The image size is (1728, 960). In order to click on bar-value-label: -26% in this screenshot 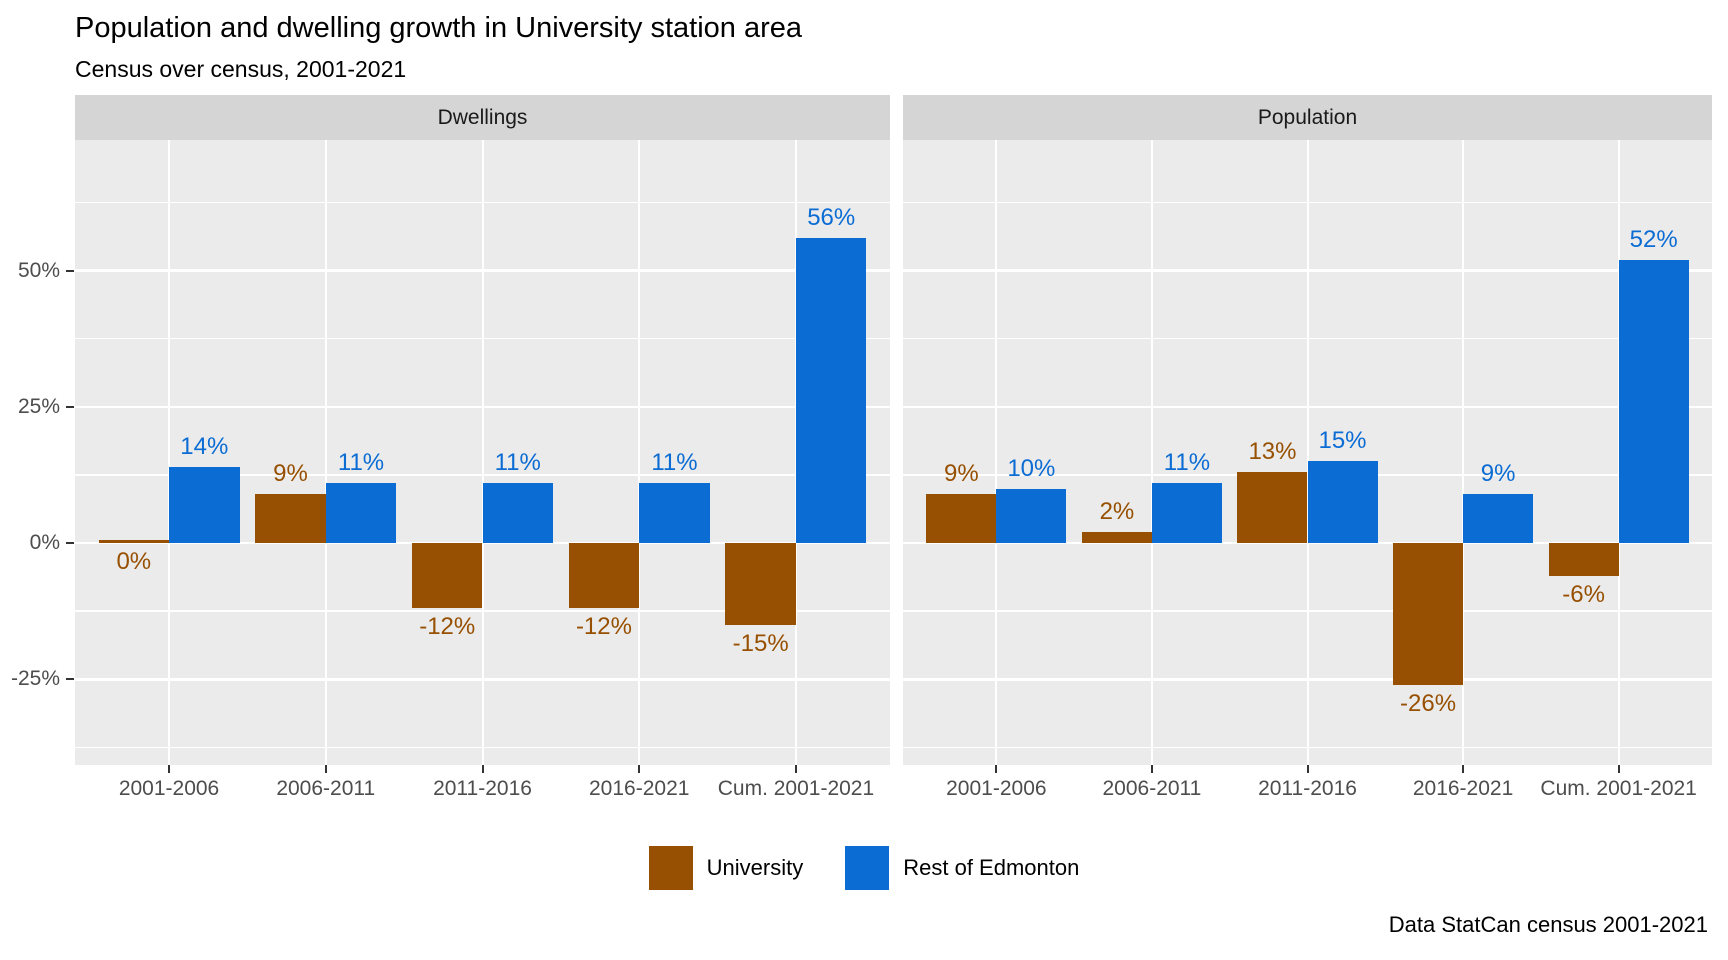, I will do `click(1428, 703)`.